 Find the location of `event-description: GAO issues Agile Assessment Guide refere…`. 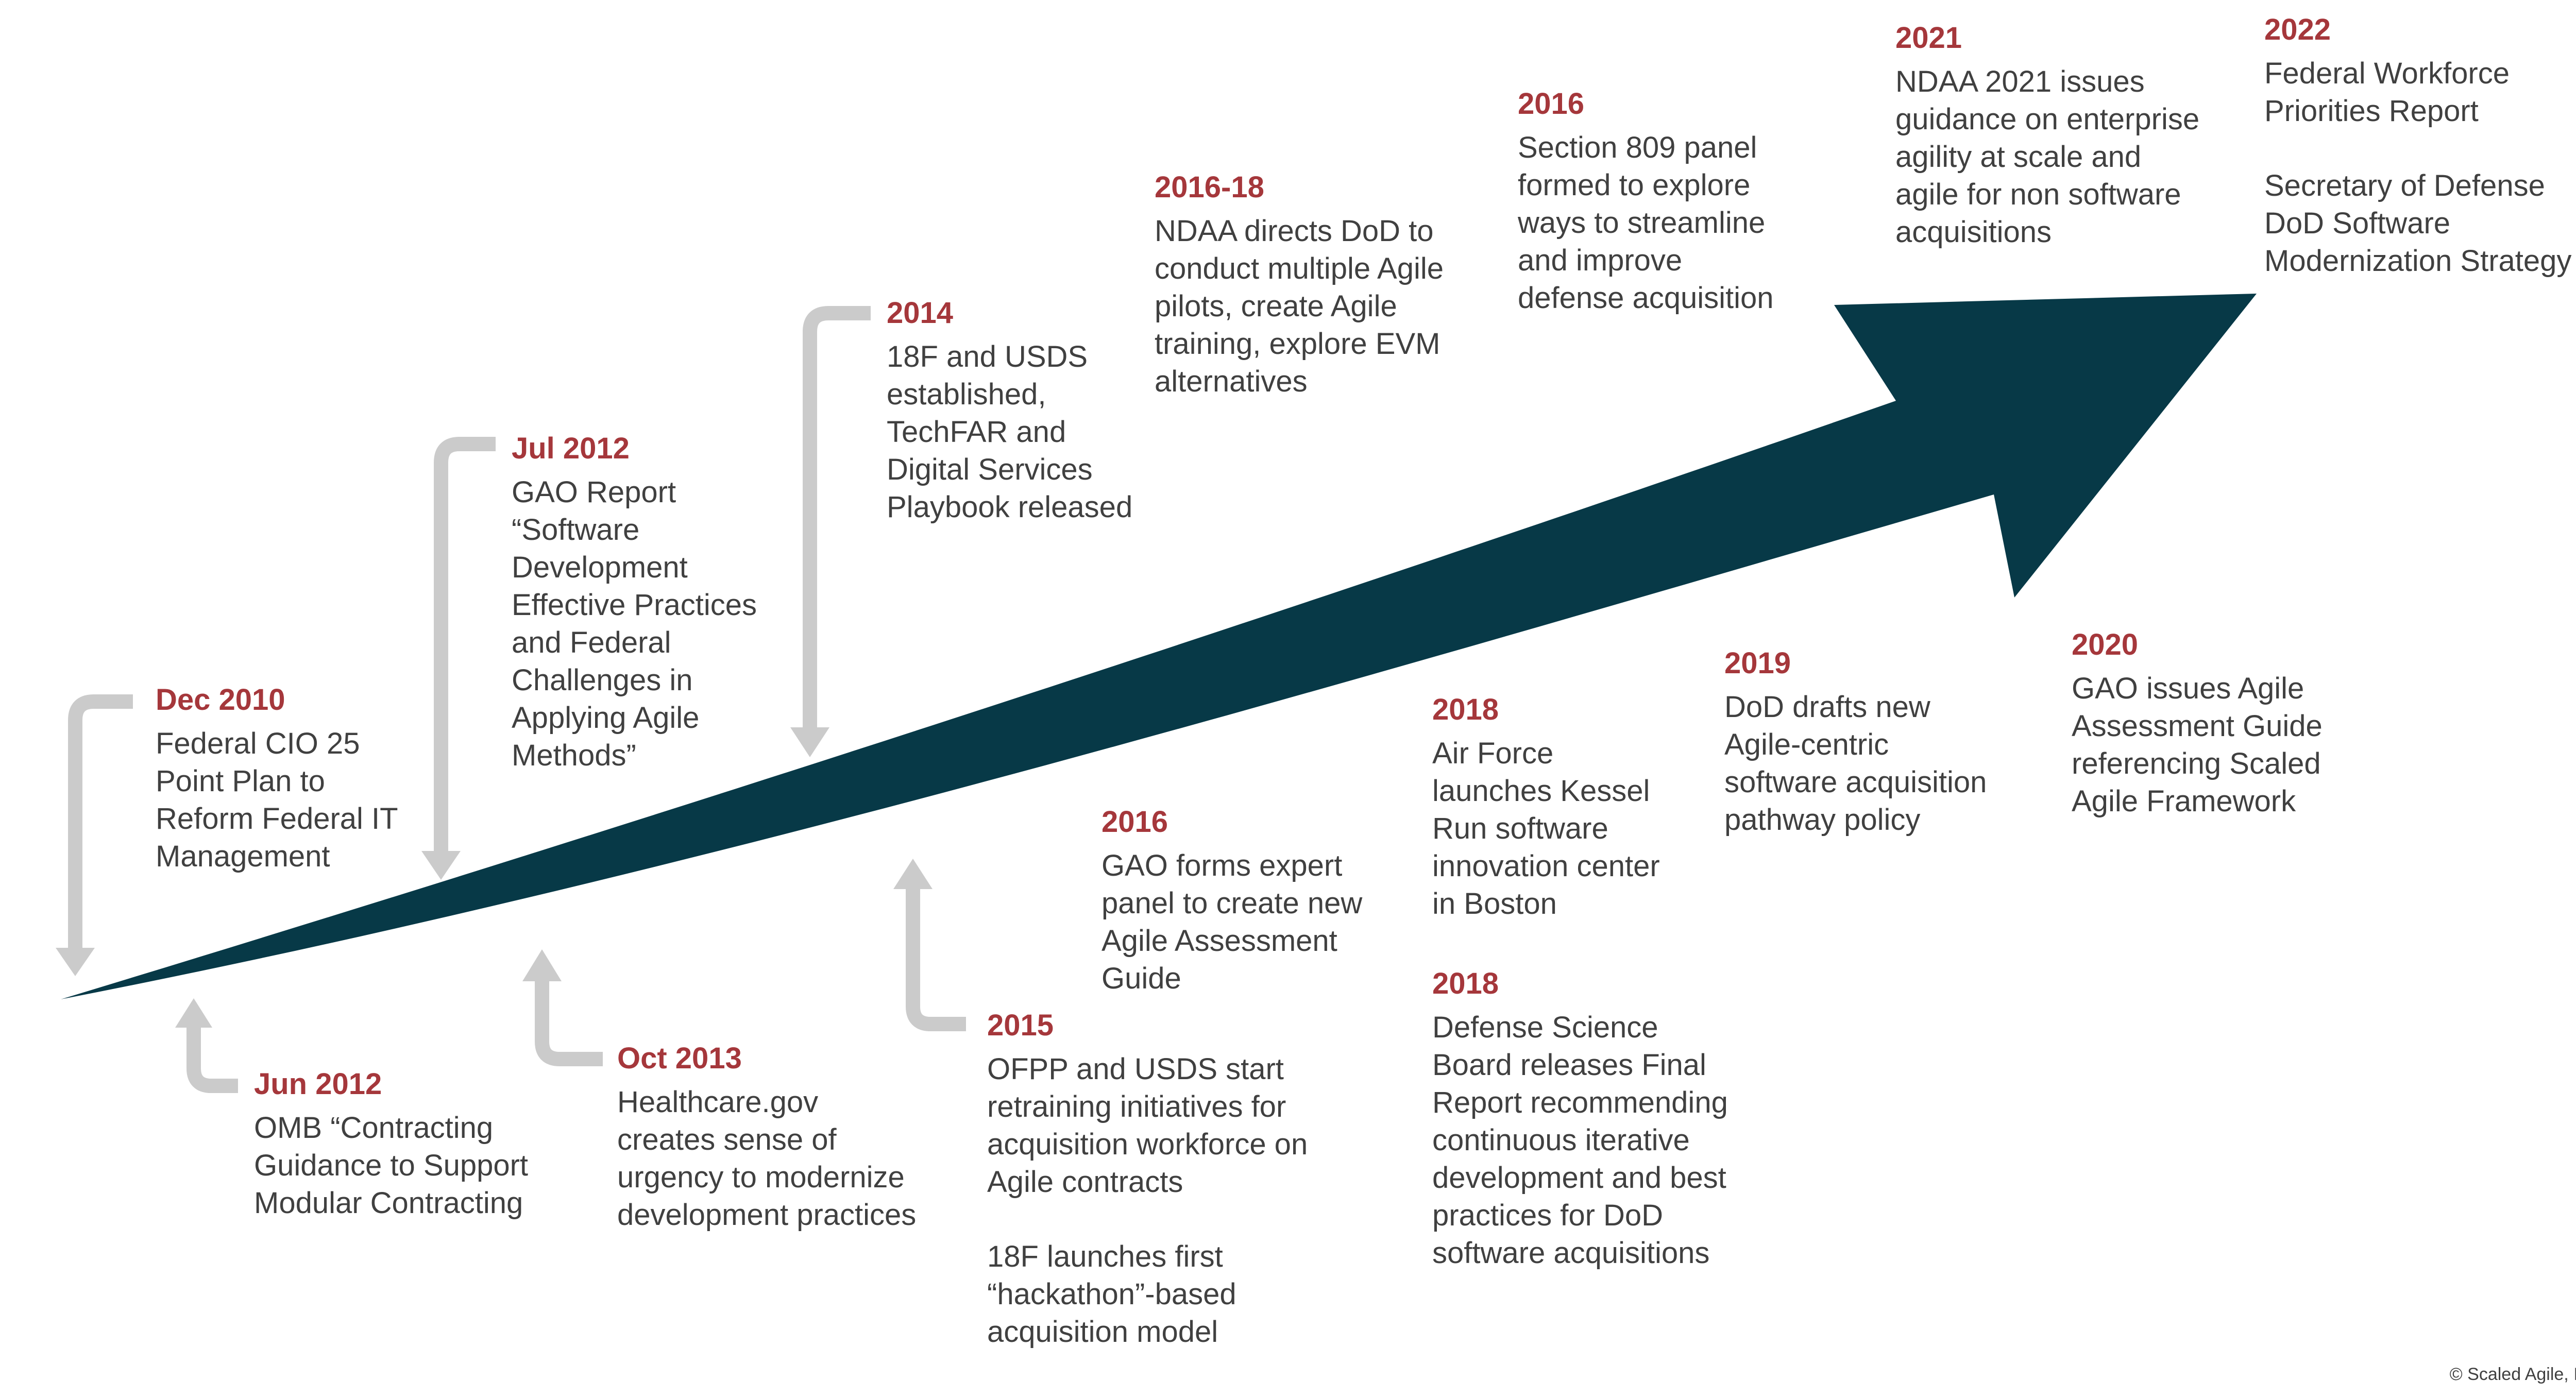

event-description: GAO issues Agile Assessment Guide refere… is located at coordinates (2197, 745).